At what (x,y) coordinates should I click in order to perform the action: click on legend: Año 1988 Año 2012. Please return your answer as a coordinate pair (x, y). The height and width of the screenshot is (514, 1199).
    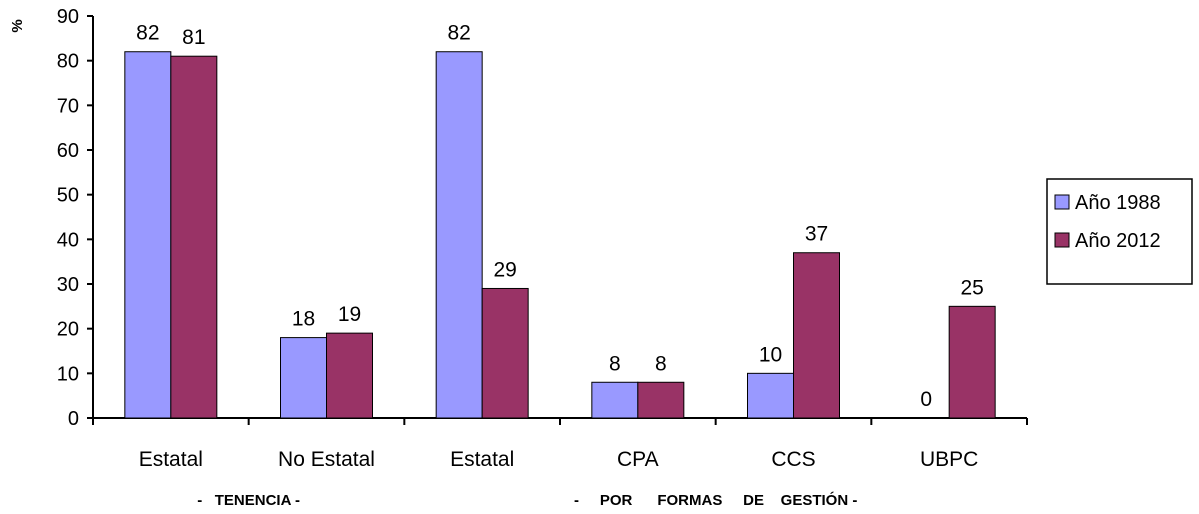
    Looking at the image, I should click on (1119, 231).